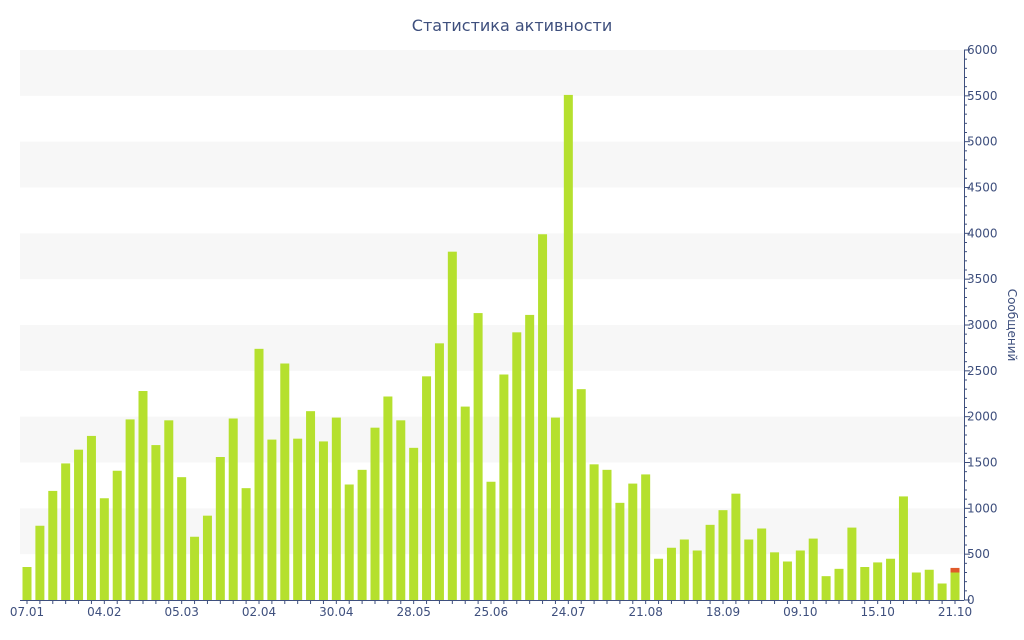 This screenshot has width=1024, height=640. What do you see at coordinates (413, 612) in the screenshot?
I see `x-tick-label: 28.05` at bounding box center [413, 612].